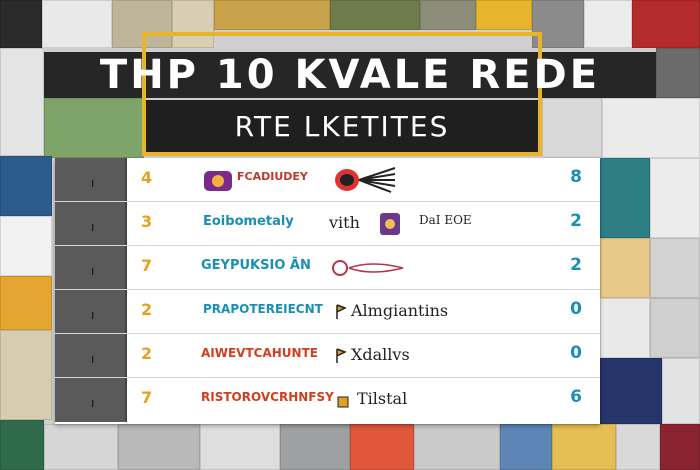 This screenshot has width=700, height=470. What do you see at coordinates (382, 398) in the screenshot?
I see `brand: Tilstal` at bounding box center [382, 398].